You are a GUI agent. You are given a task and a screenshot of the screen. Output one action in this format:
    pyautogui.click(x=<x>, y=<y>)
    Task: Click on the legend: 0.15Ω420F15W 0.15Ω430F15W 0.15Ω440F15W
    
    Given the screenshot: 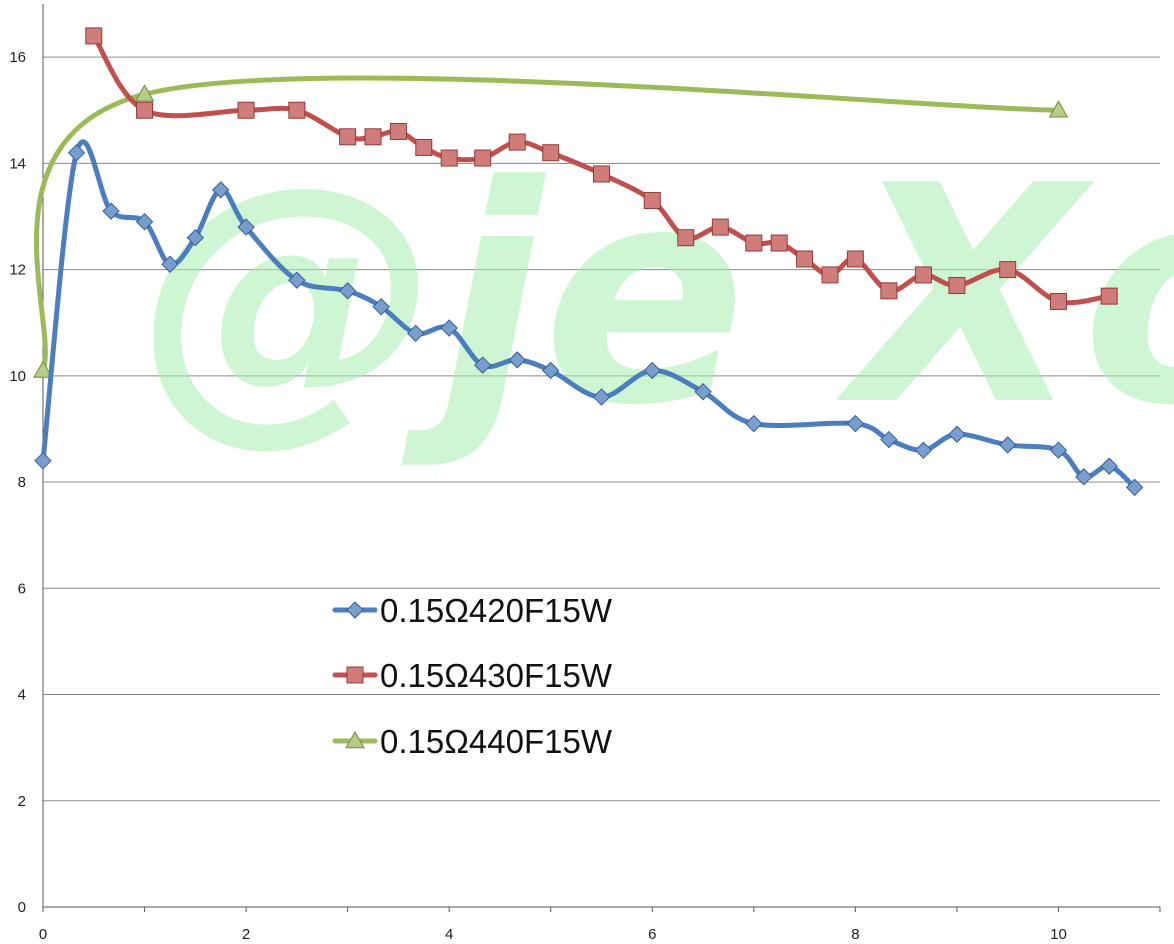 What is the action you would take?
    pyautogui.click(x=472, y=676)
    